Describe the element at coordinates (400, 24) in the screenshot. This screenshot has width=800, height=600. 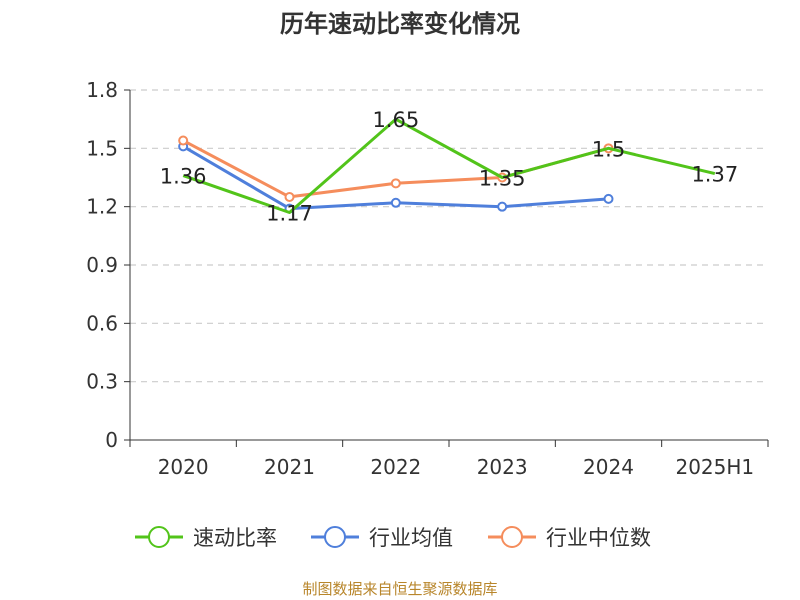
I see `chart-title: 历年速动比率变化情况` at that location.